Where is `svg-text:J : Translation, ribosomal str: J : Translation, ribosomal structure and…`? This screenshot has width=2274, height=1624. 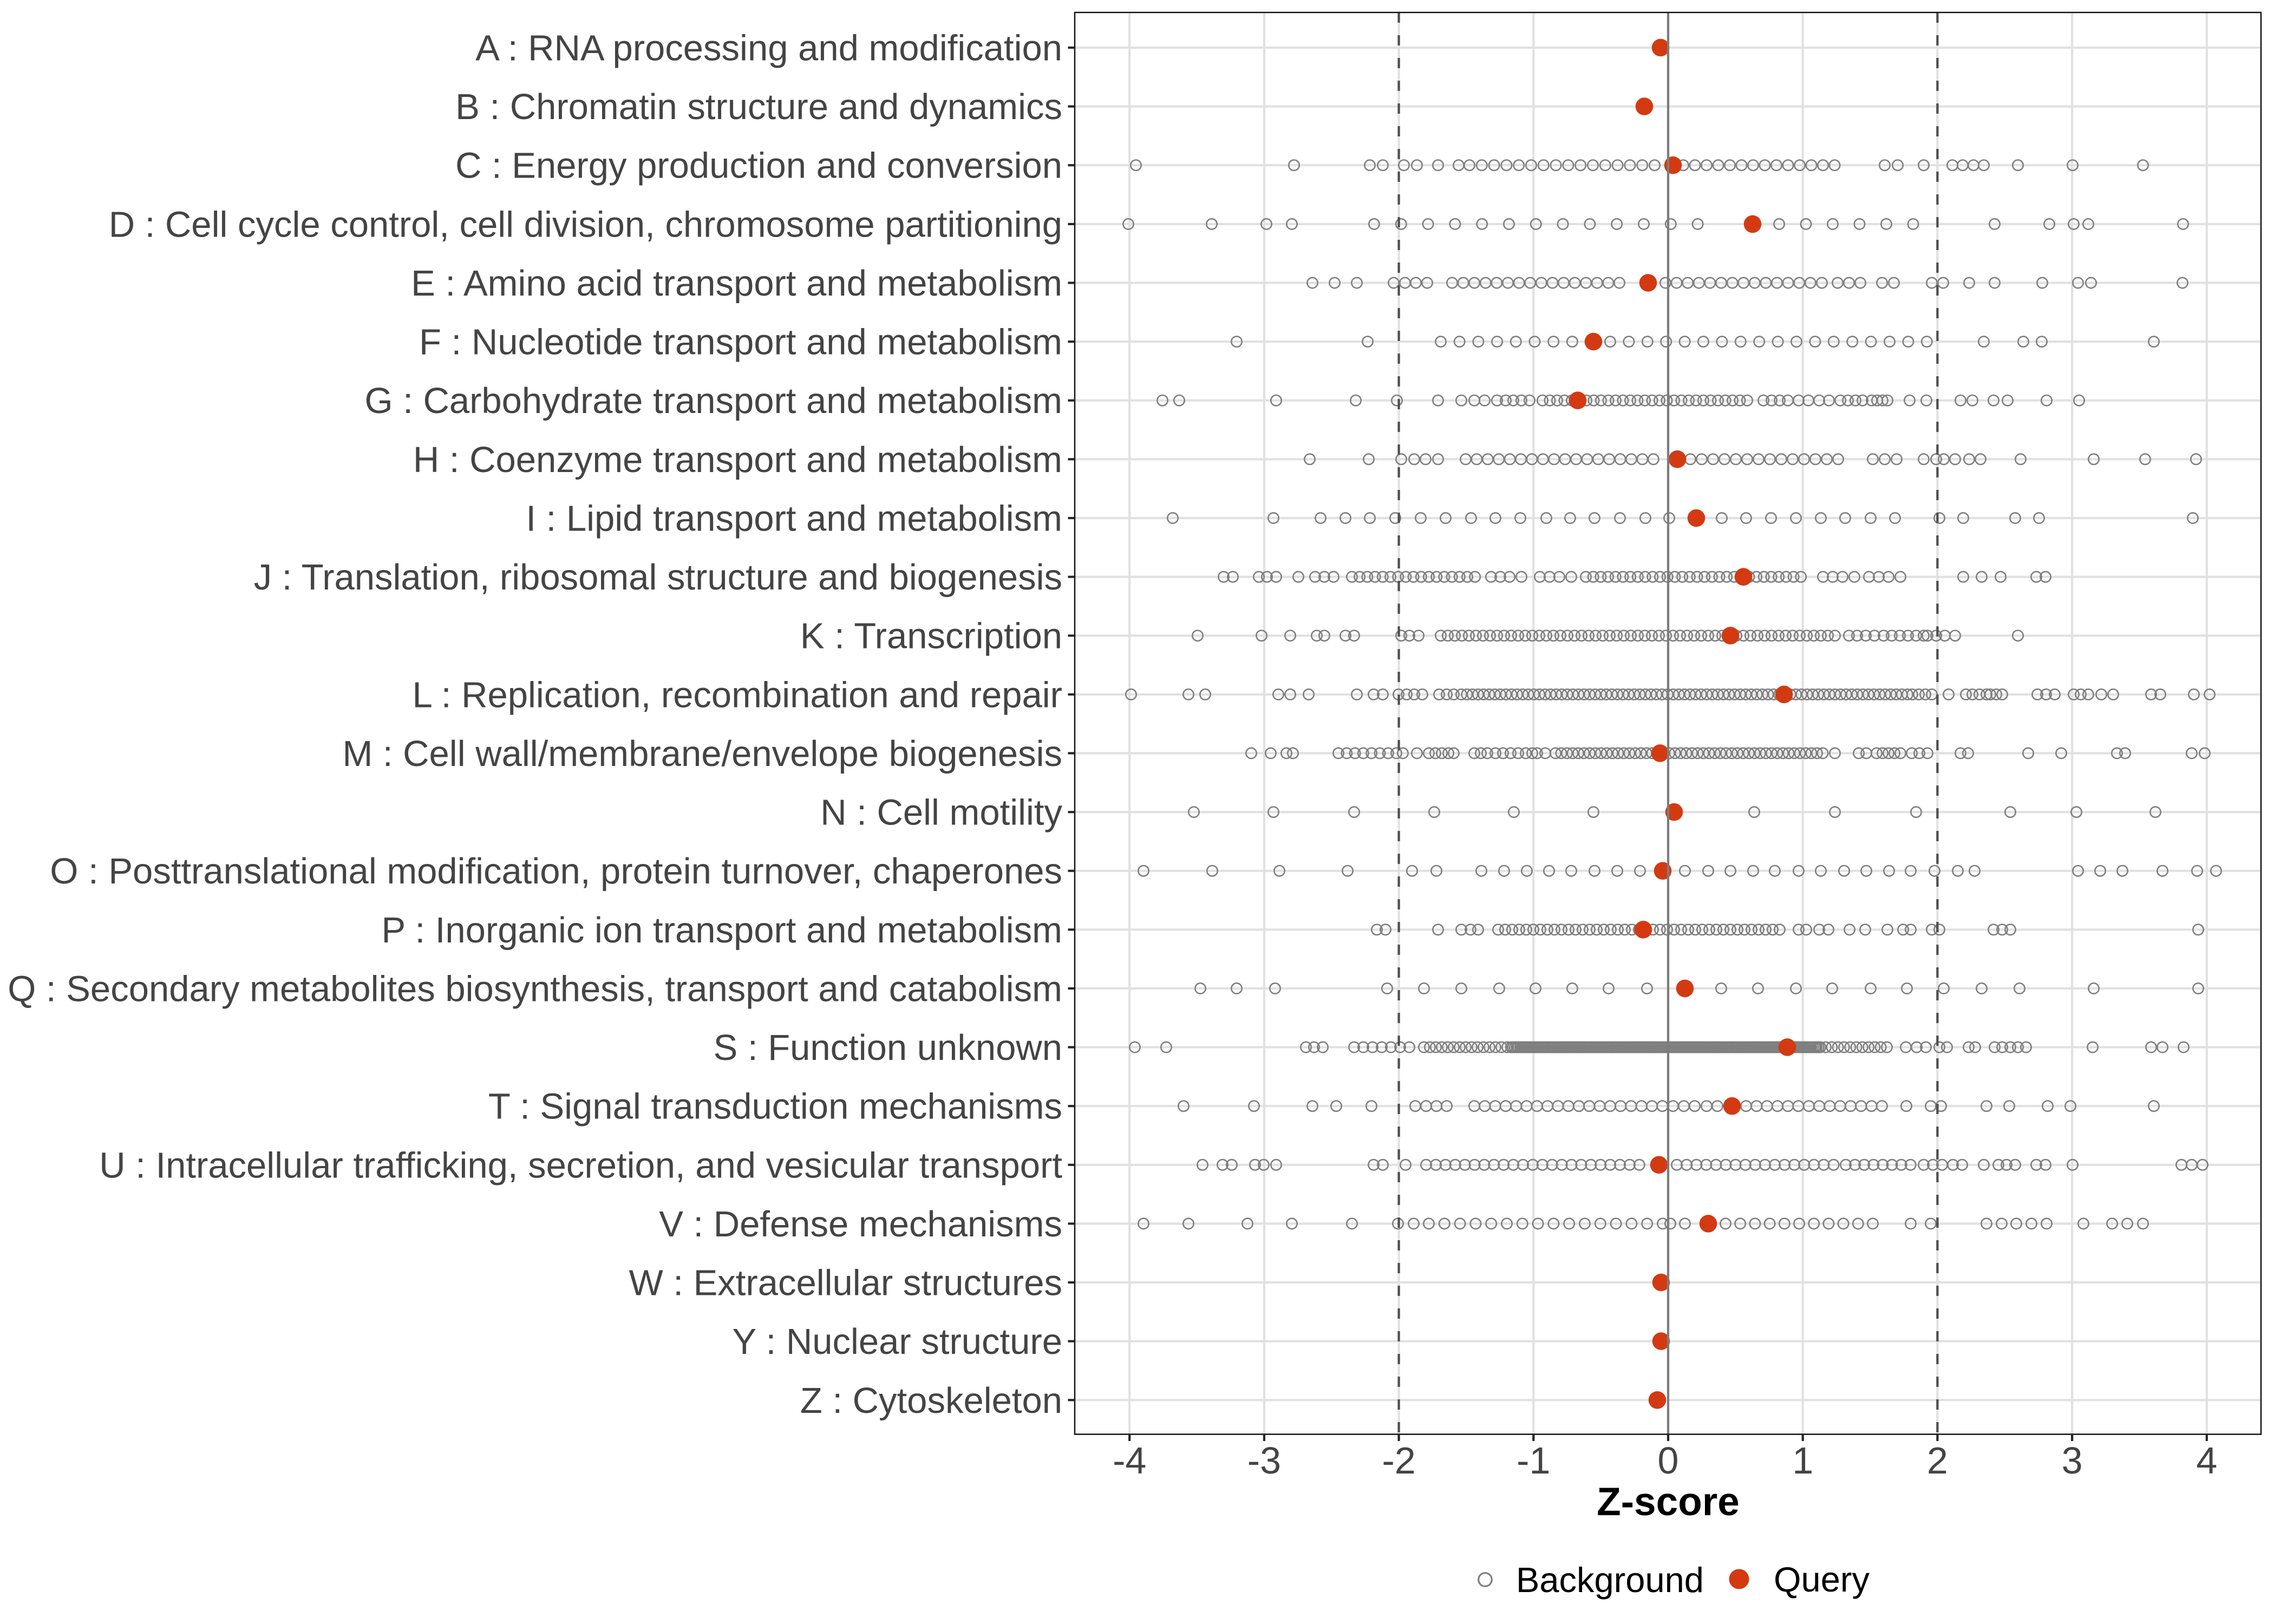 svg-text:J : Translation, ribosomal str: J : Translation, ribosomal structure and… is located at coordinates (658, 577).